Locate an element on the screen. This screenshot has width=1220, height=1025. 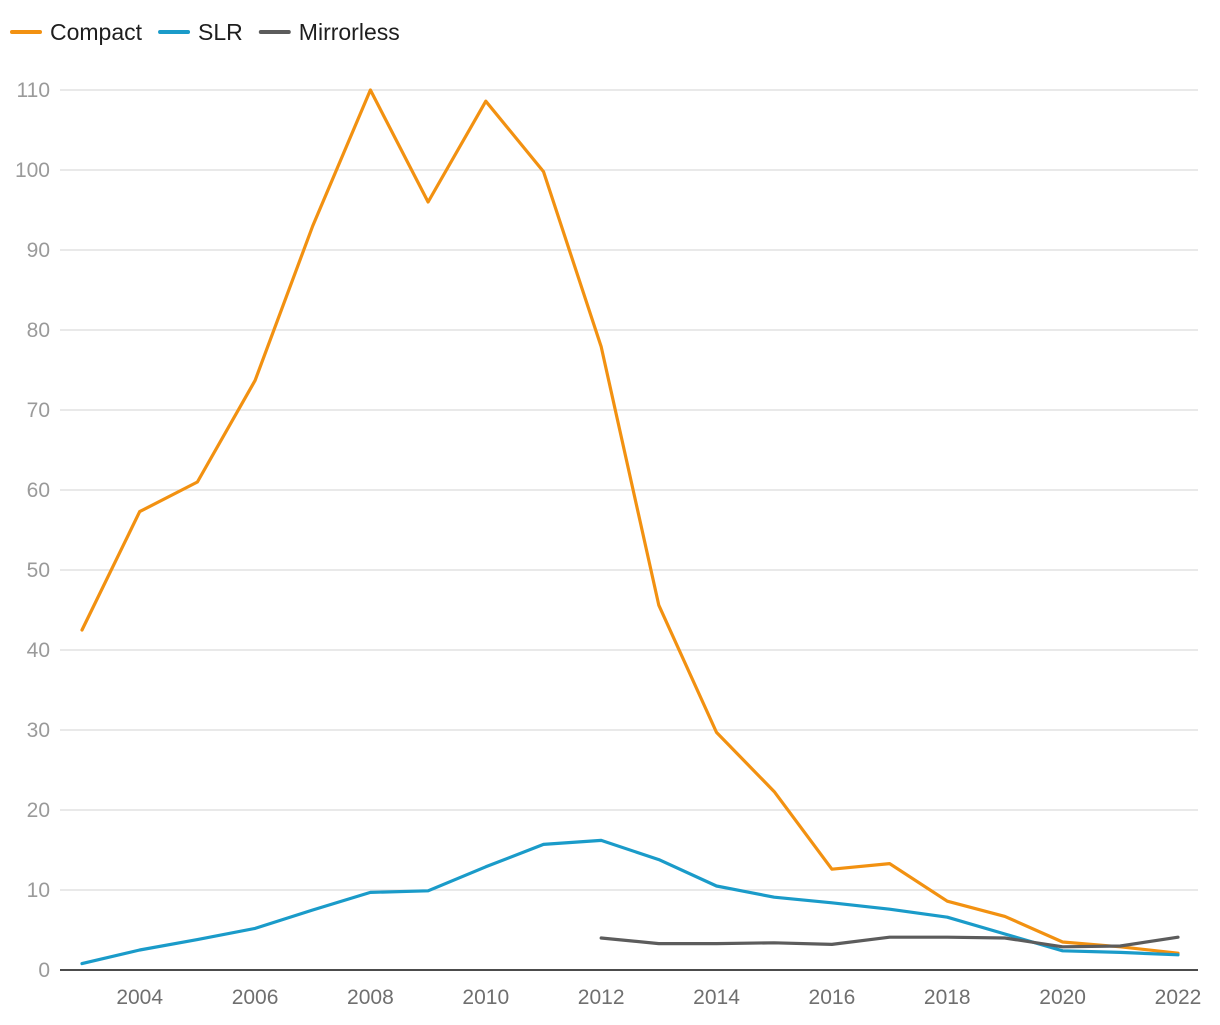
x-tick-label-2012: 2012 is located at coordinates (601, 997).